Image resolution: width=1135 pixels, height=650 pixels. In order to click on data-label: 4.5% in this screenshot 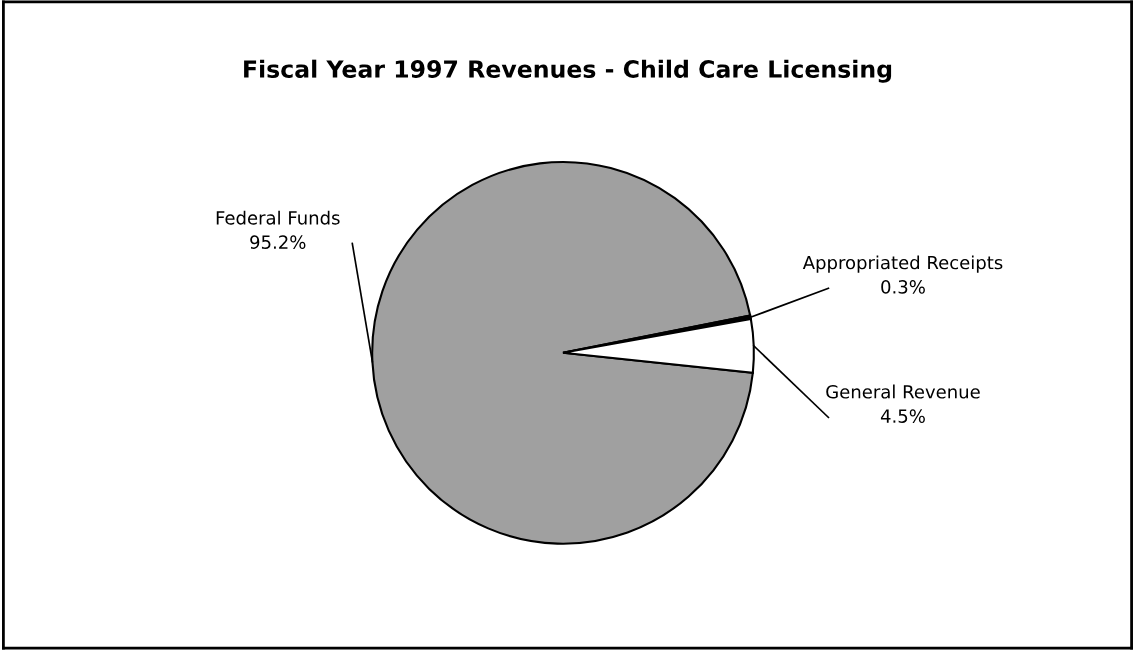, I will do `click(902, 416)`.